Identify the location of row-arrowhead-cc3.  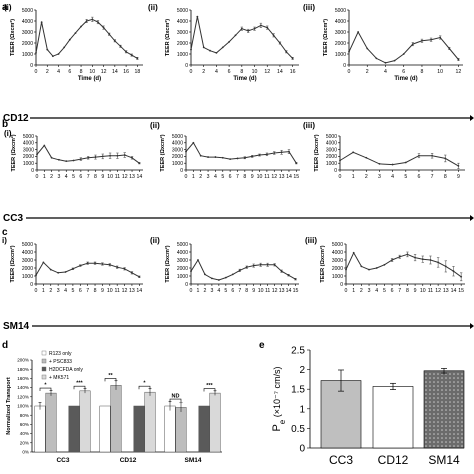
(472, 218).